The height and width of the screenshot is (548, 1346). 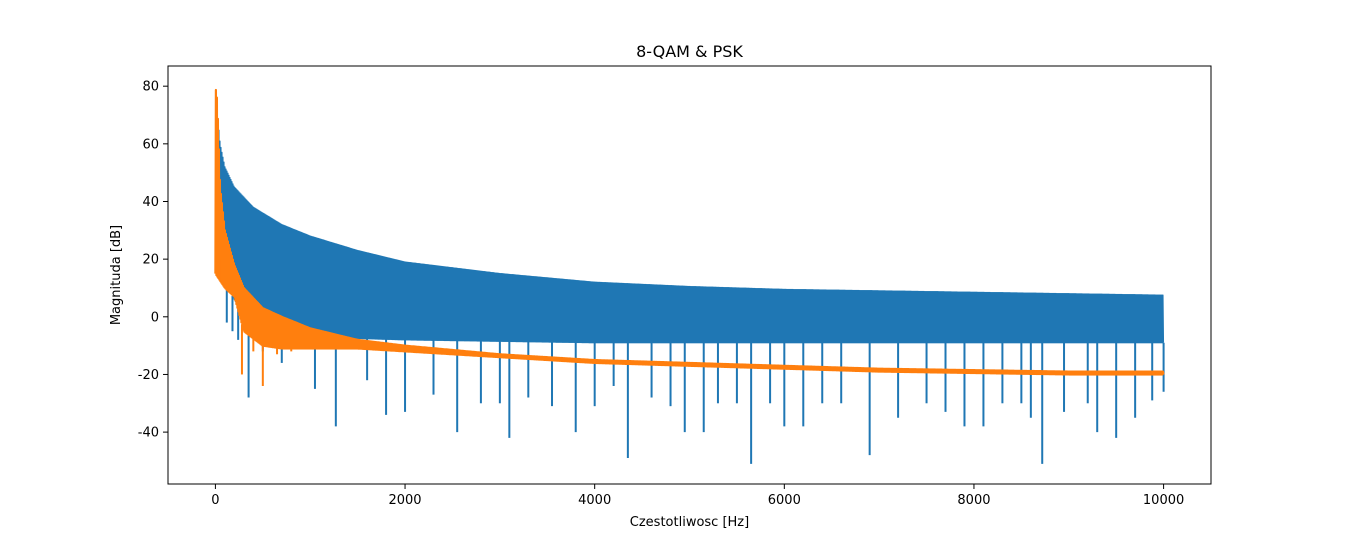 I want to click on y-axis: -40 -20 0 20 40 60 80, so click(x=153, y=260).